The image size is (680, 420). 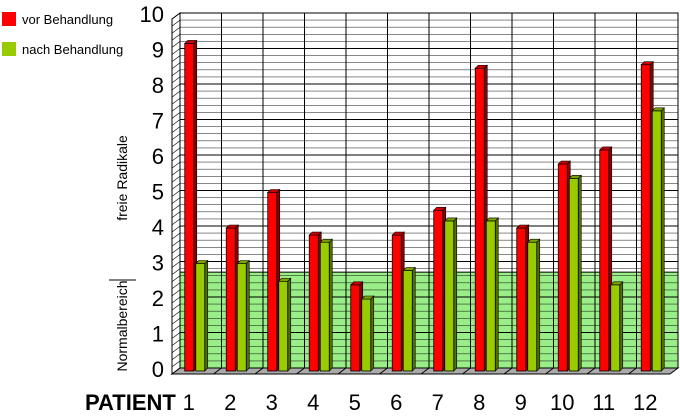 I want to click on y-tick-label: 3, so click(x=158, y=263).